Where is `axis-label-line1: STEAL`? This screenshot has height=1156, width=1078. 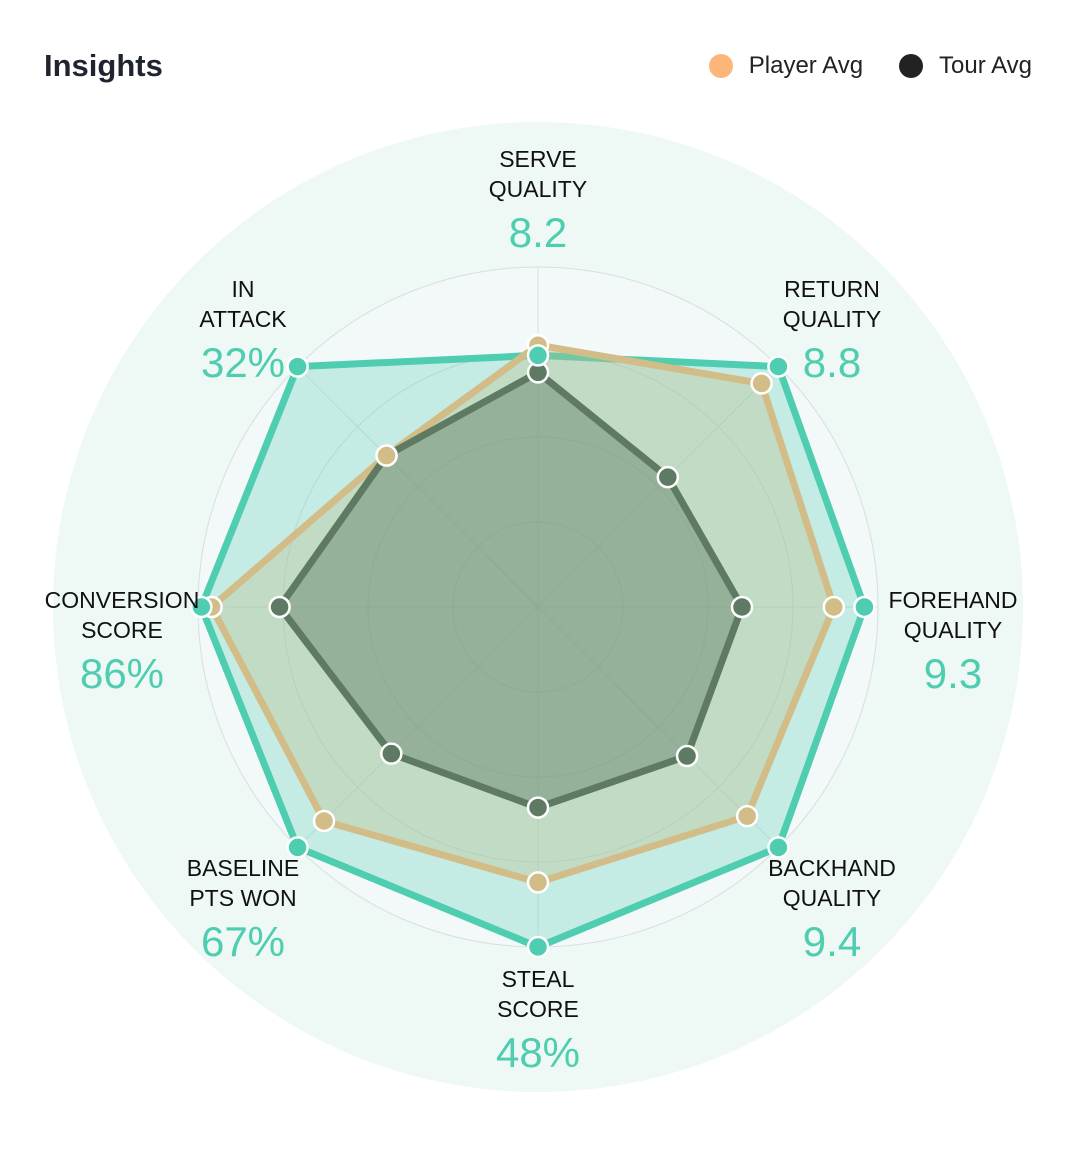 axis-label-line1: STEAL is located at coordinates (538, 979).